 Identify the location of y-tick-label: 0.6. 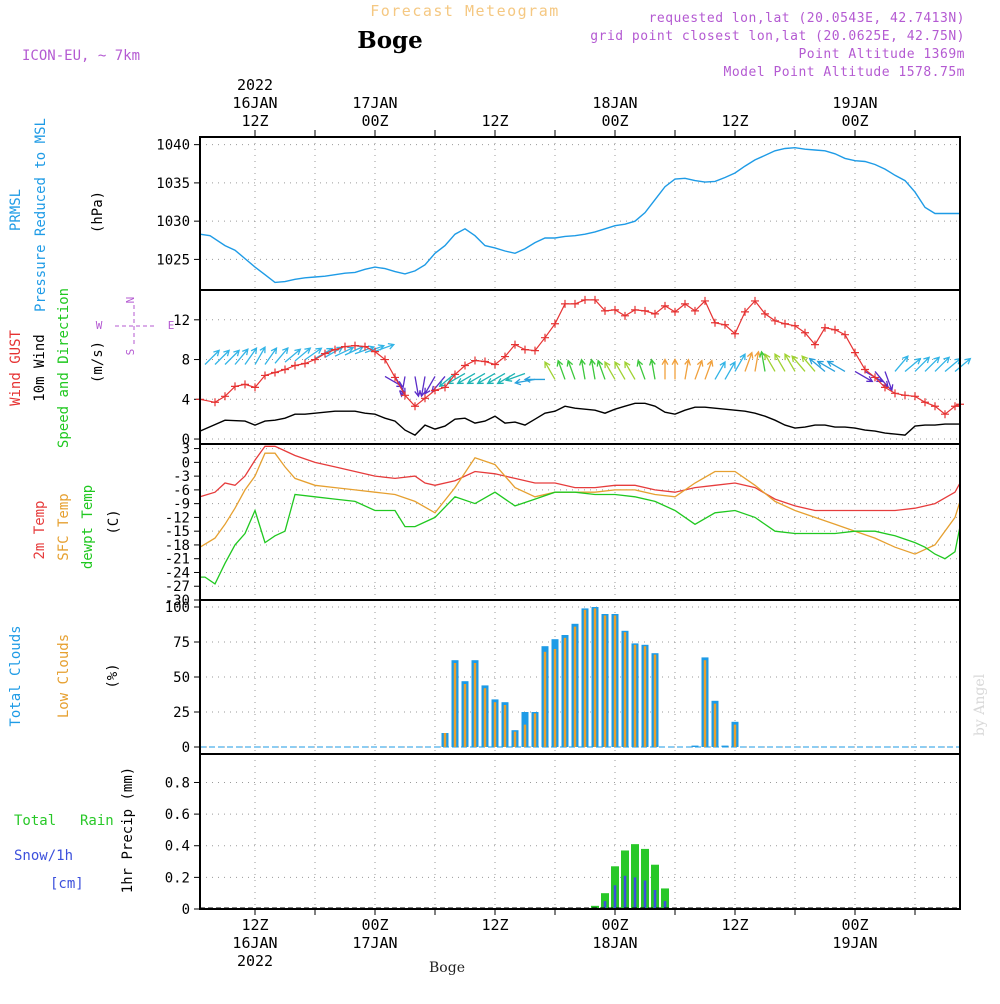
(177, 815).